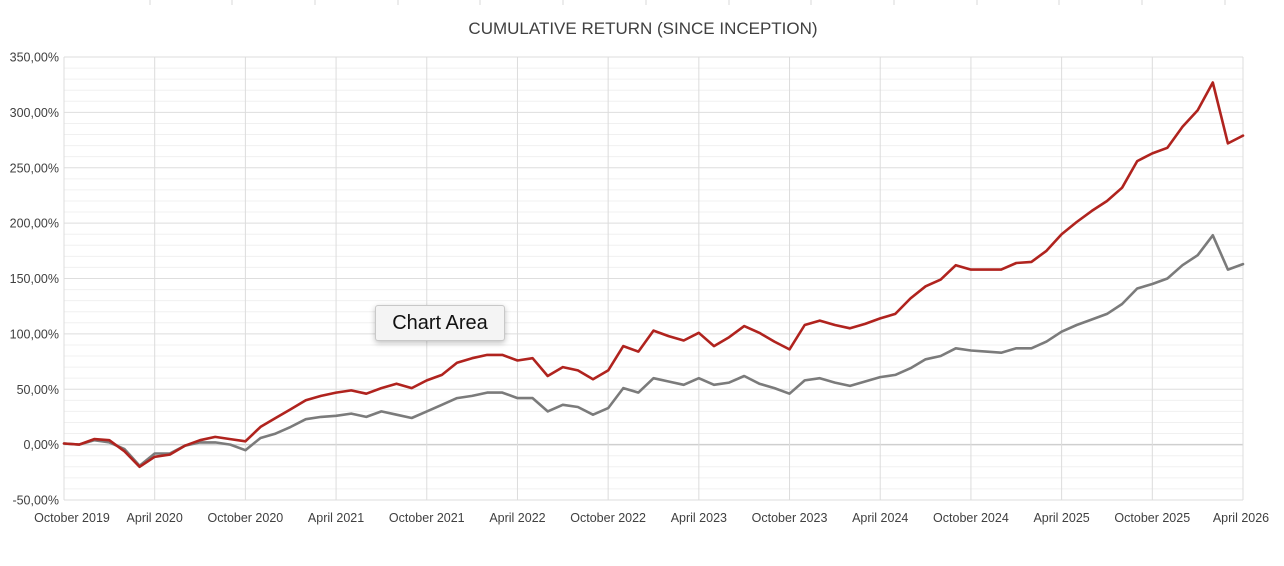  Describe the element at coordinates (34, 224) in the screenshot. I see `y-tick-label: 200,00%` at that location.